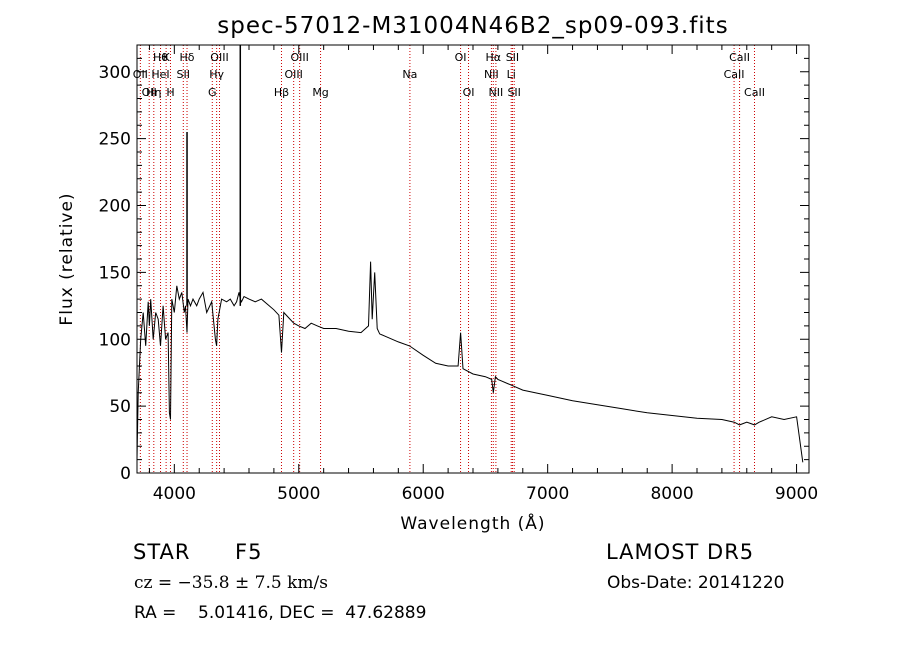 Image resolution: width=900 pixels, height=649 pixels. What do you see at coordinates (115, 140) in the screenshot?
I see `y-tick-label-5: 250` at bounding box center [115, 140].